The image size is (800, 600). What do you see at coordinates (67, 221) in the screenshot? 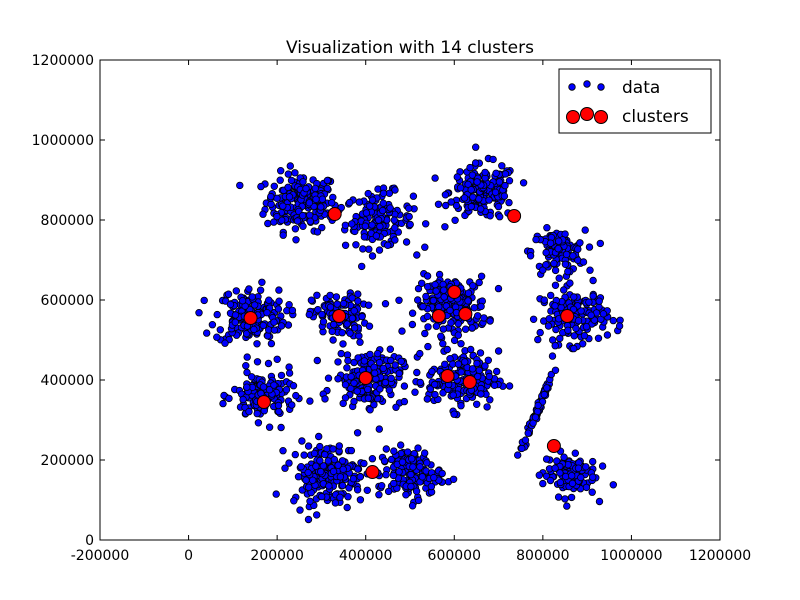
I see `y-tick-label: 800000` at bounding box center [67, 221].